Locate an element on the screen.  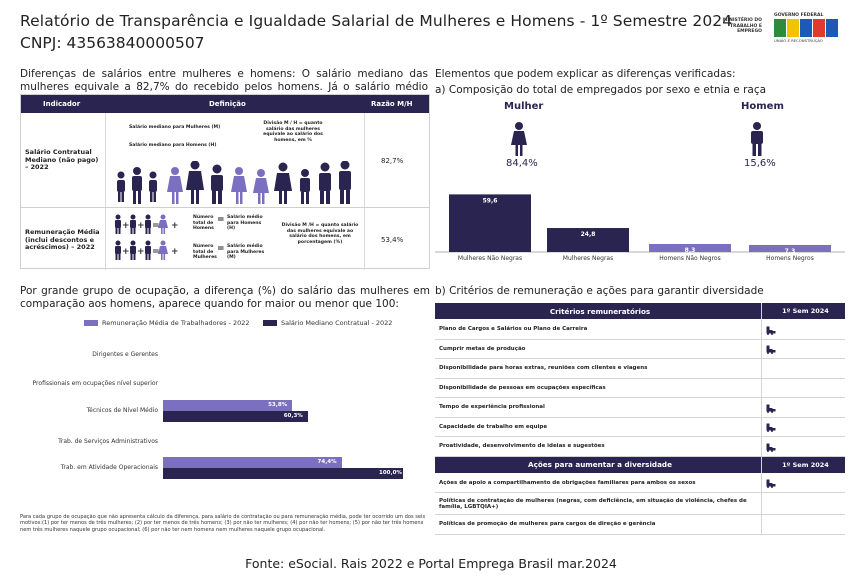
category-label: Homens Negros is located at coordinates (790, 258).